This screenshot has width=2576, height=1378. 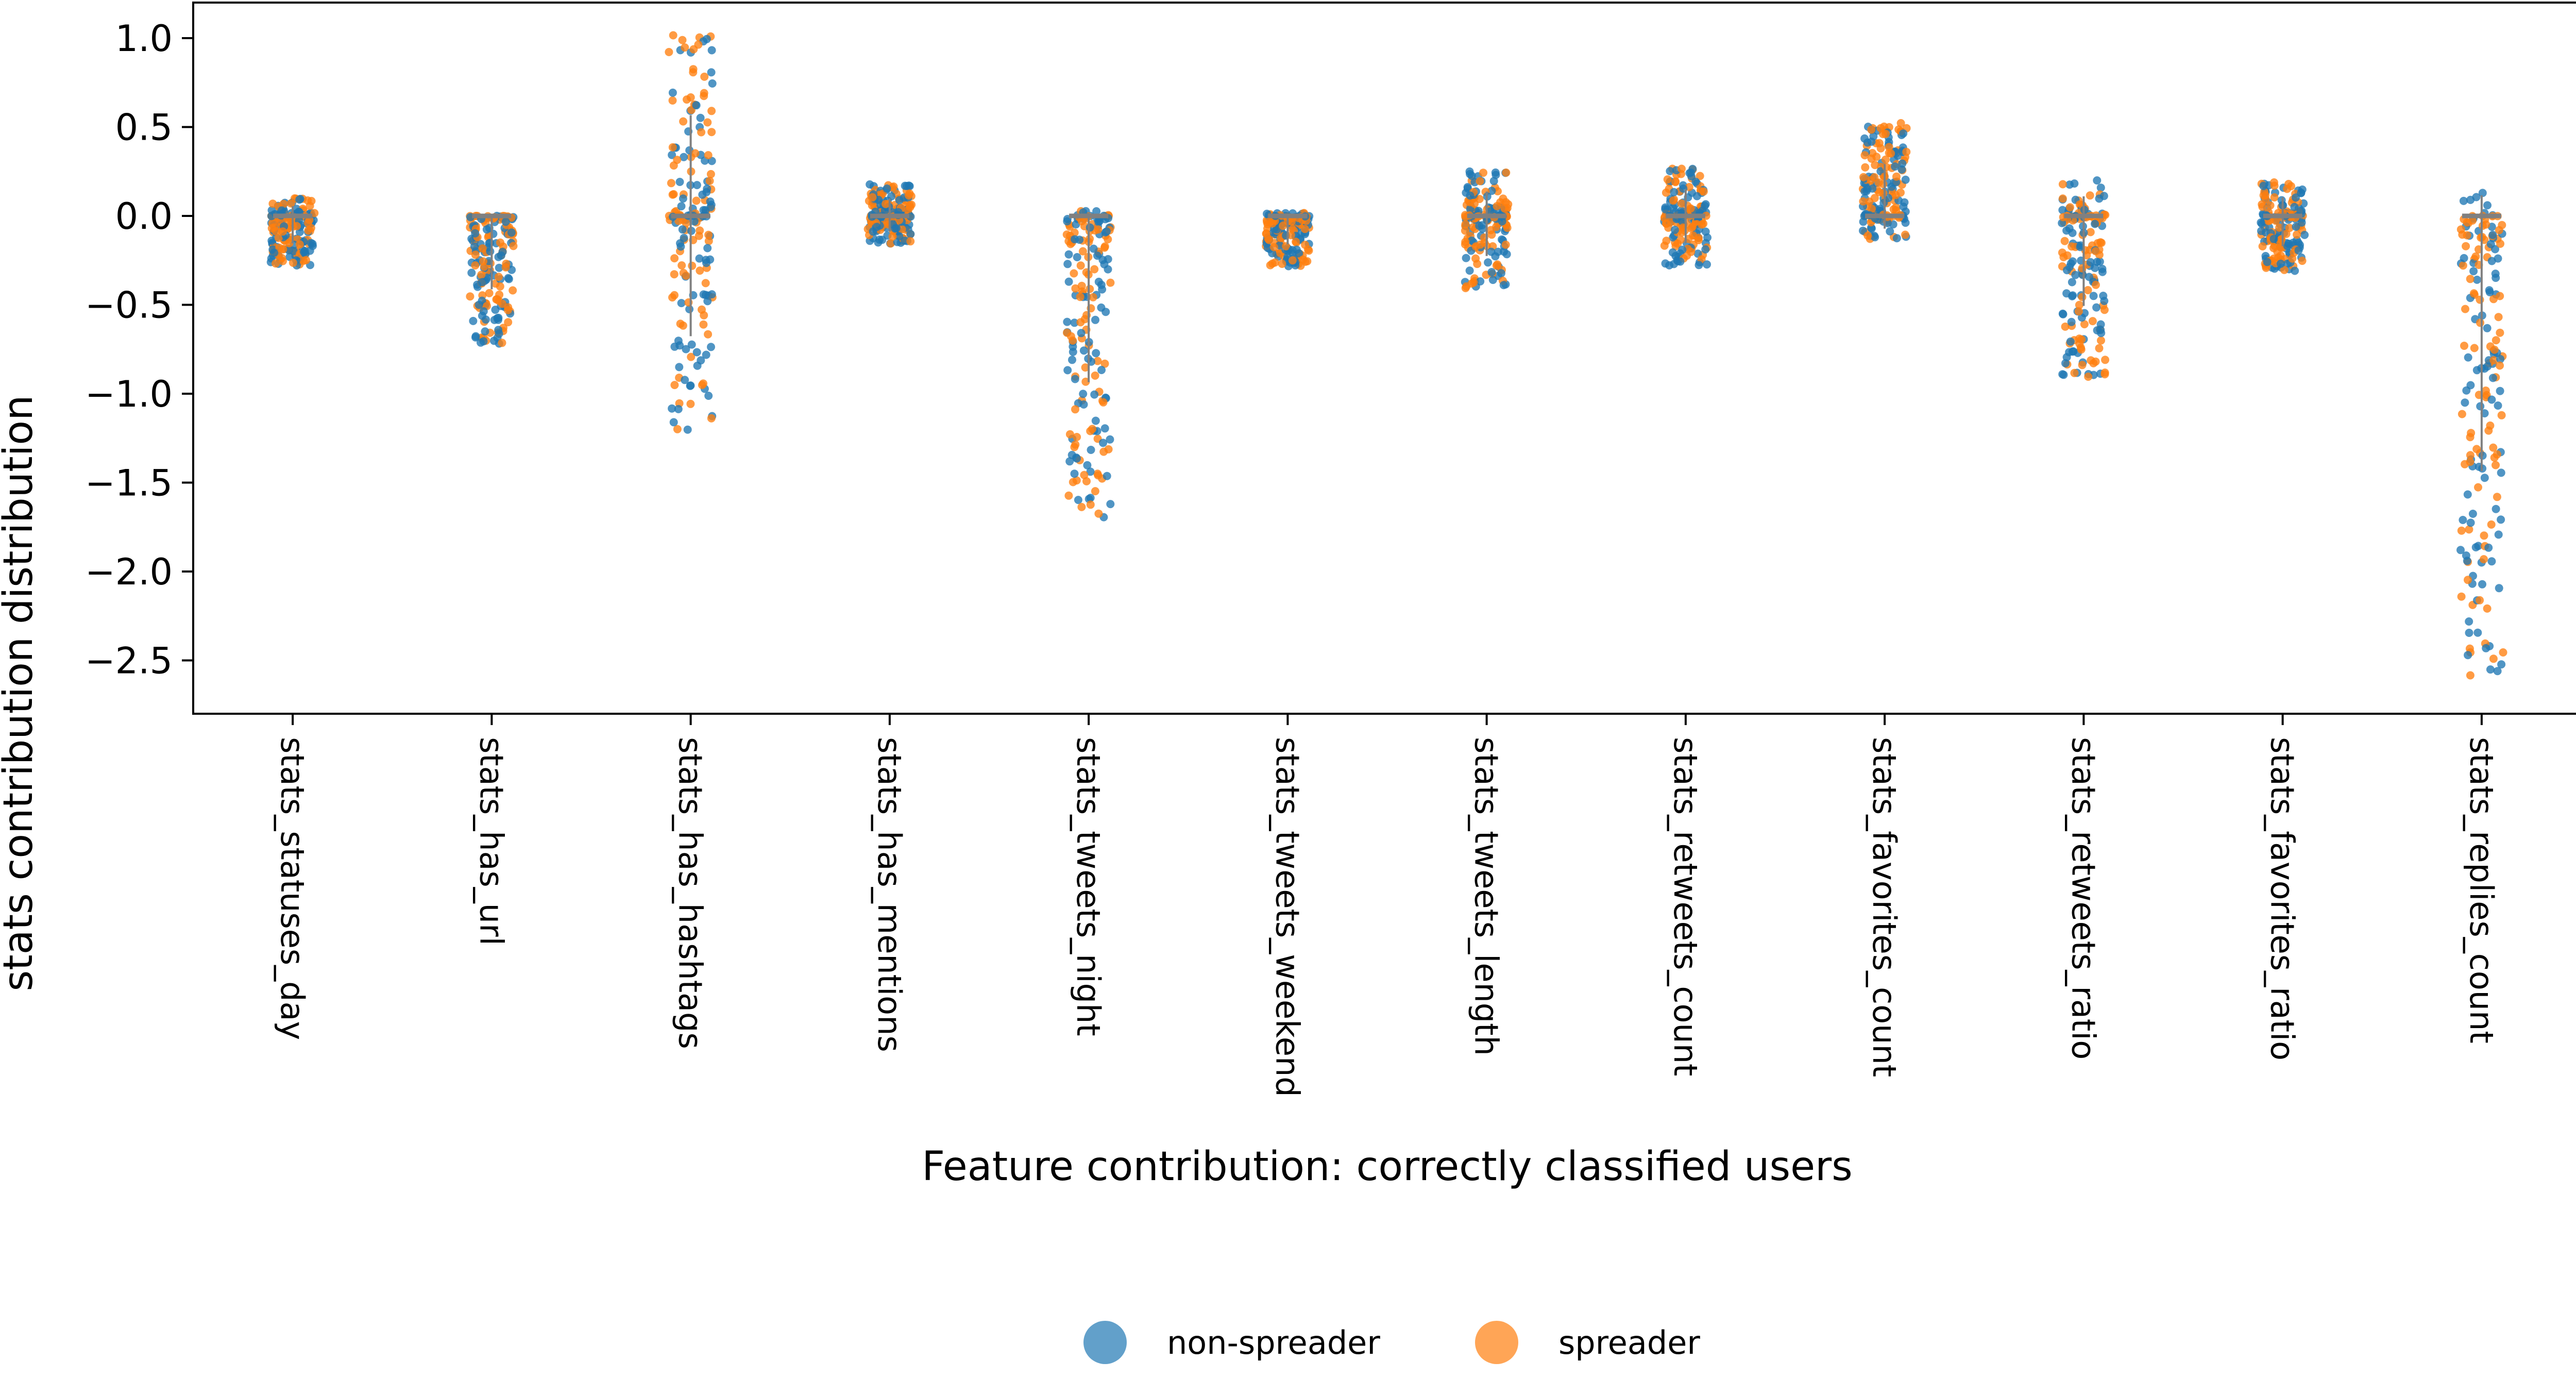 What do you see at coordinates (1088, 887) in the screenshot?
I see `x-tick-label: stats_tweets_night` at bounding box center [1088, 887].